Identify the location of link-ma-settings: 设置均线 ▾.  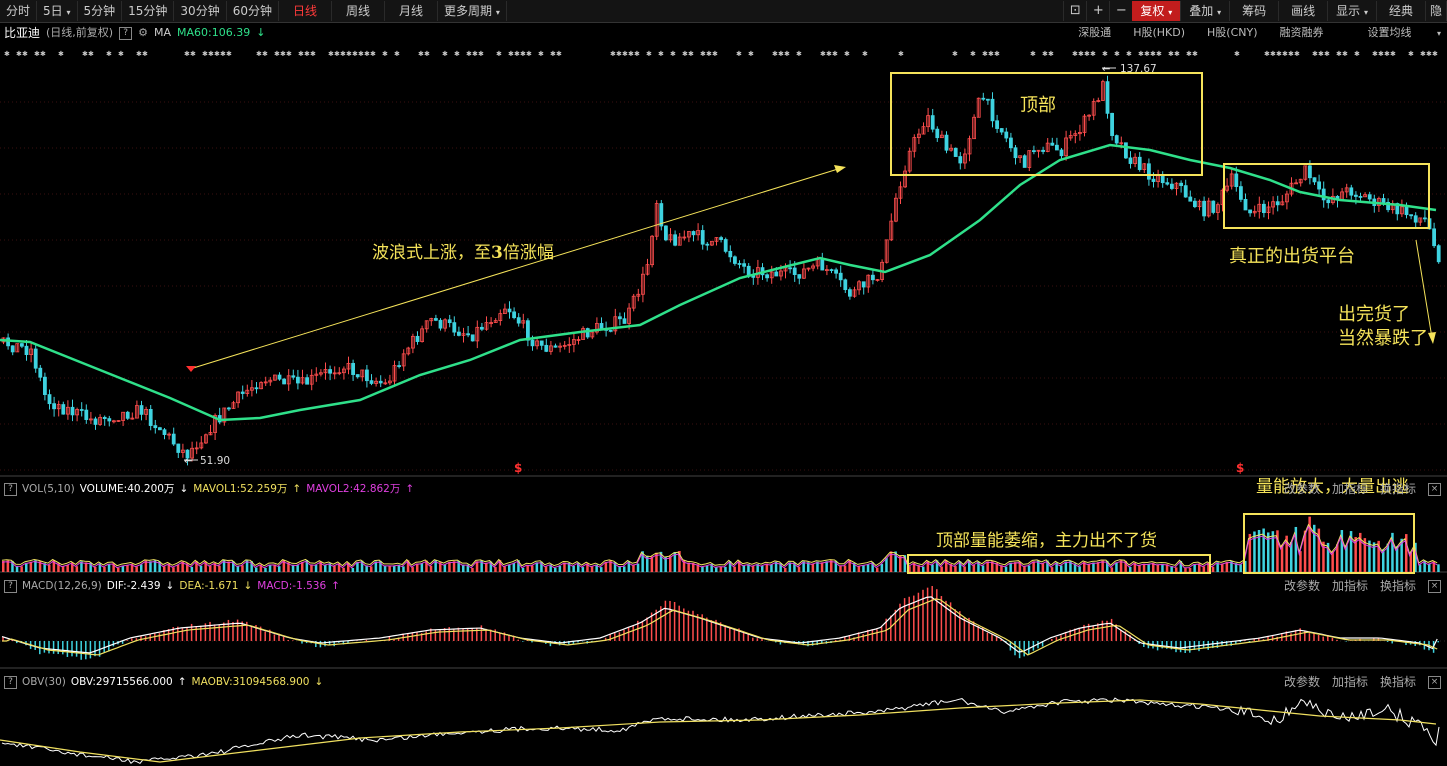
(1404, 32).